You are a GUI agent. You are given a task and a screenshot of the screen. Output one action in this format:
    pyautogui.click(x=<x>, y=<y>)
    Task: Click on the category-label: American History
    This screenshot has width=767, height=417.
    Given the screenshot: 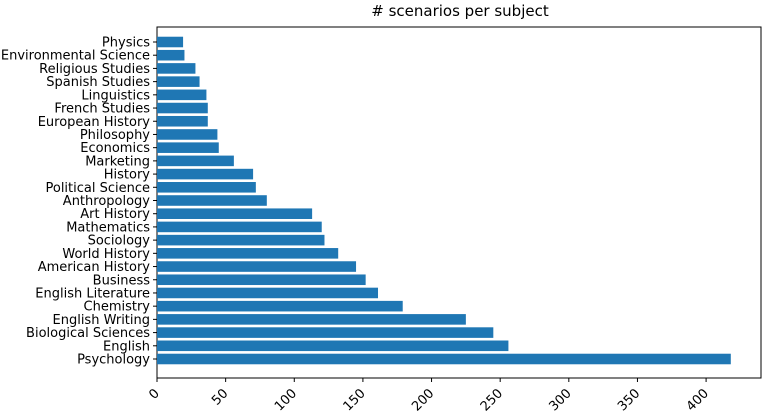 What is the action you would take?
    pyautogui.click(x=94, y=267)
    